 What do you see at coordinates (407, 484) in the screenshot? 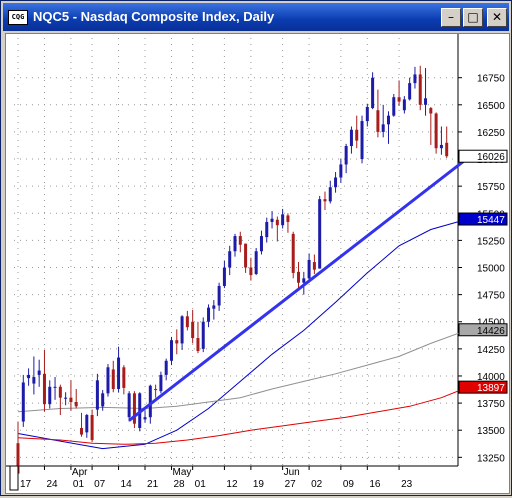
I see `x-tick-label: 23` at bounding box center [407, 484].